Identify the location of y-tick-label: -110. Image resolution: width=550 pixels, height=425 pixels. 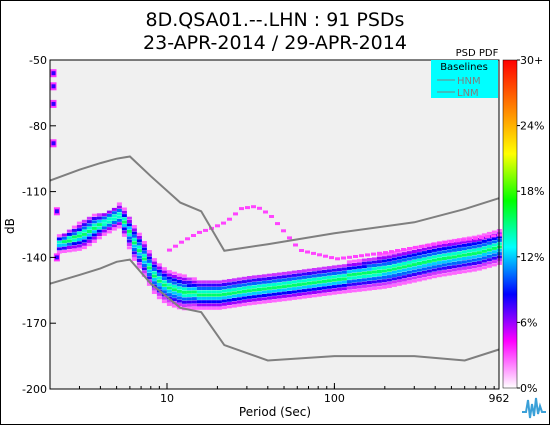
(34, 192).